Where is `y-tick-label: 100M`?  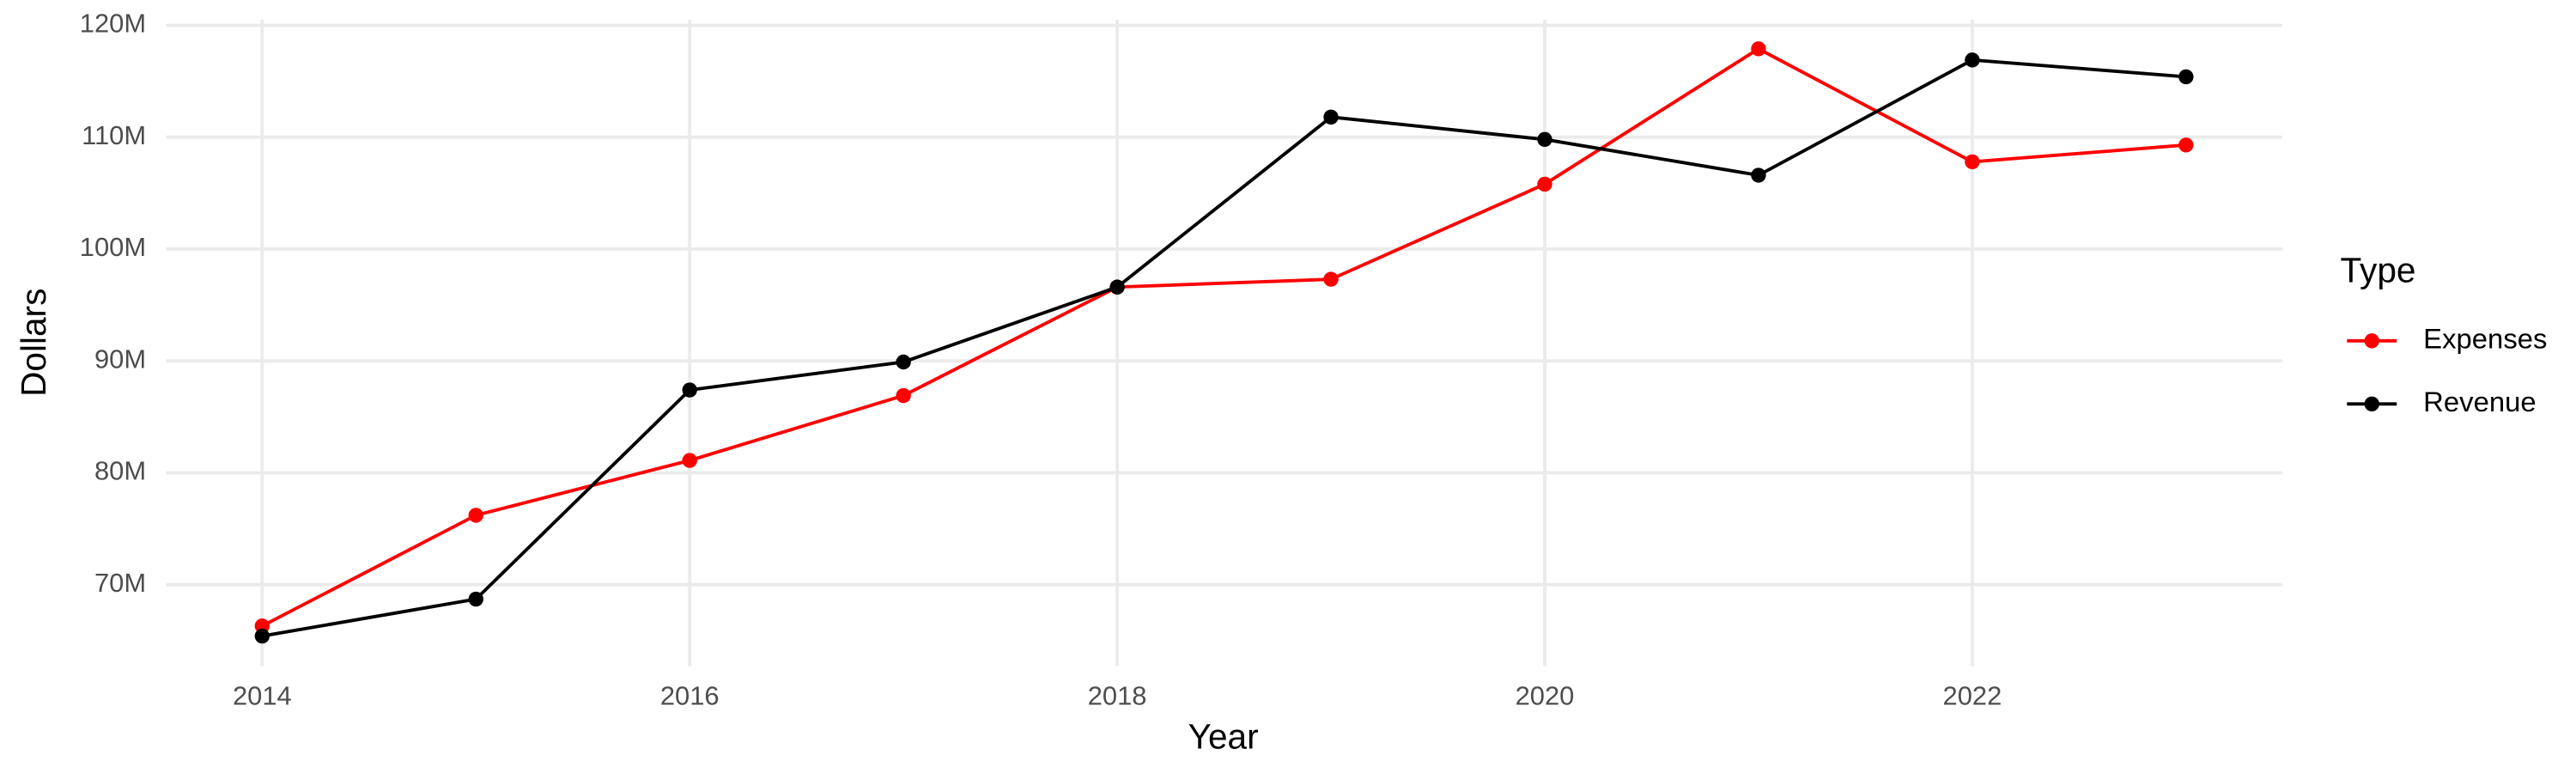
y-tick-label: 100M is located at coordinates (113, 247).